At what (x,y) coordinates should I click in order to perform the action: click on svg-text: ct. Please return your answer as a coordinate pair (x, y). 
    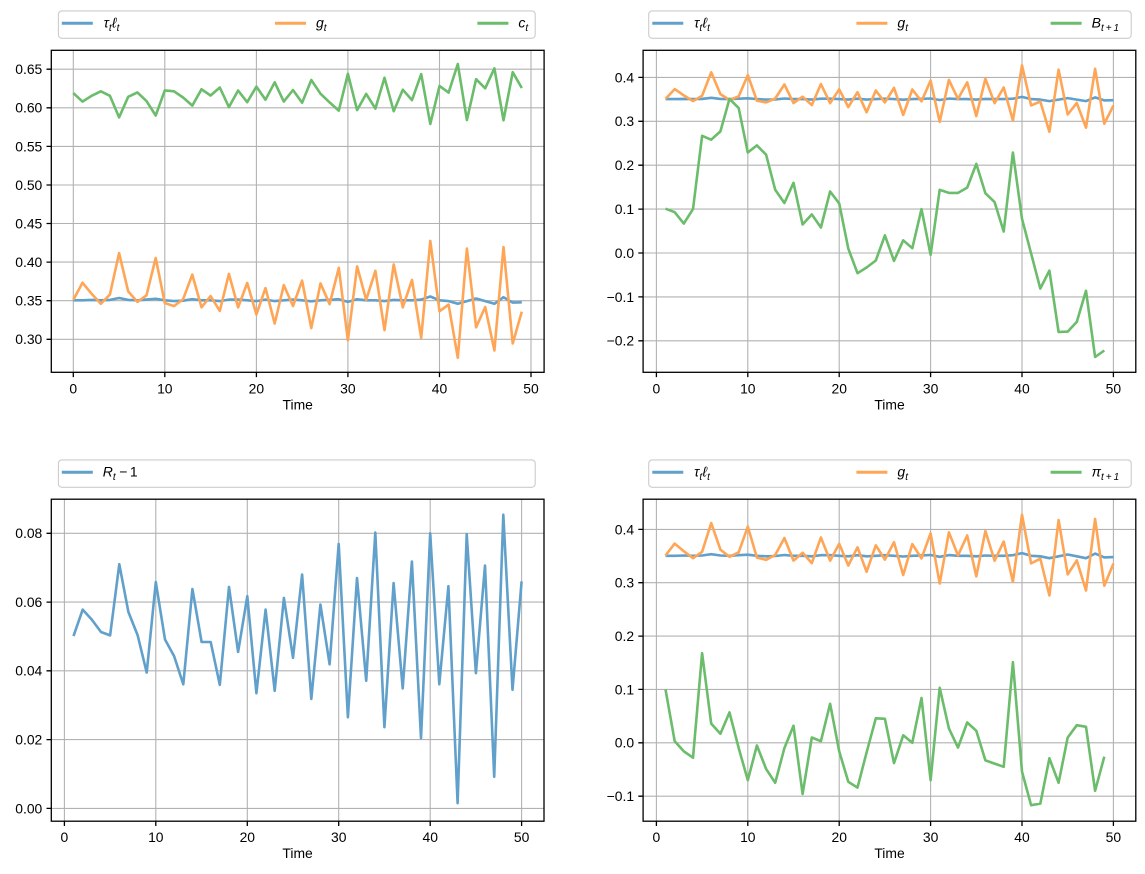
    Looking at the image, I should click on (523, 23).